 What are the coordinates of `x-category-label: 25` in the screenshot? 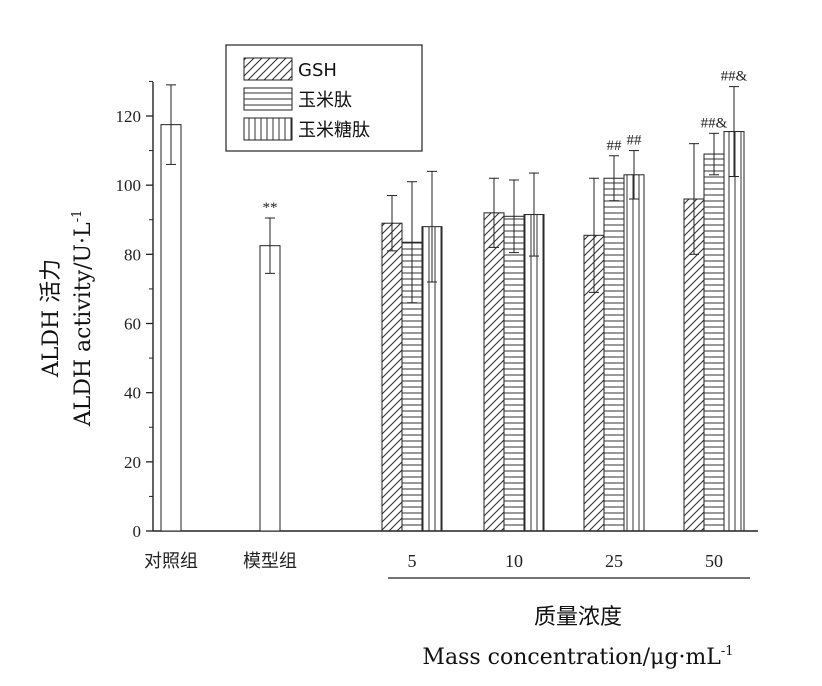 It's located at (614, 561).